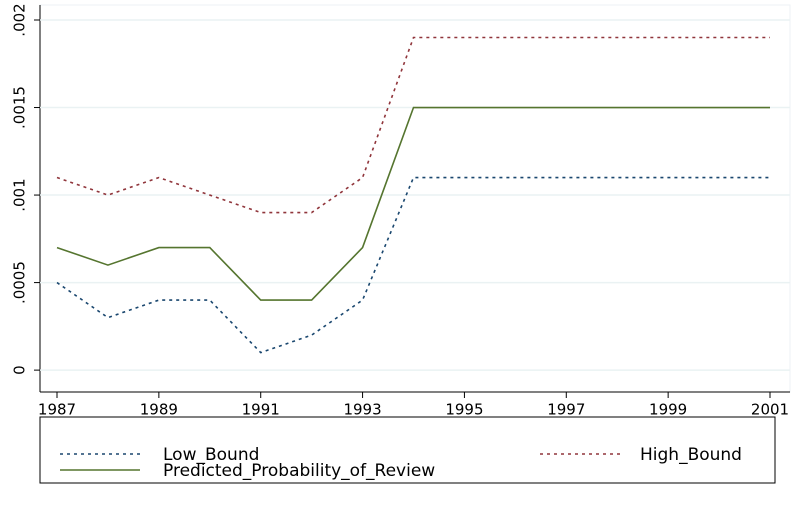 The width and height of the screenshot is (792, 514). I want to click on y-tick-label: .001, so click(20, 194).